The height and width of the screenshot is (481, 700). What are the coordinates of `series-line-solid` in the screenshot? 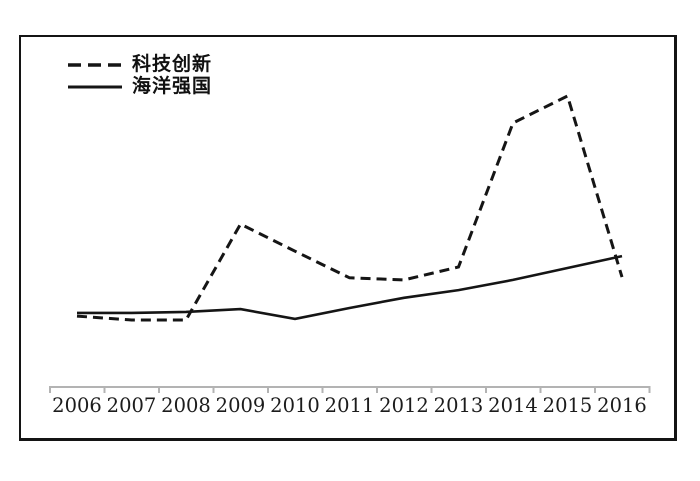 It's located at (350, 287).